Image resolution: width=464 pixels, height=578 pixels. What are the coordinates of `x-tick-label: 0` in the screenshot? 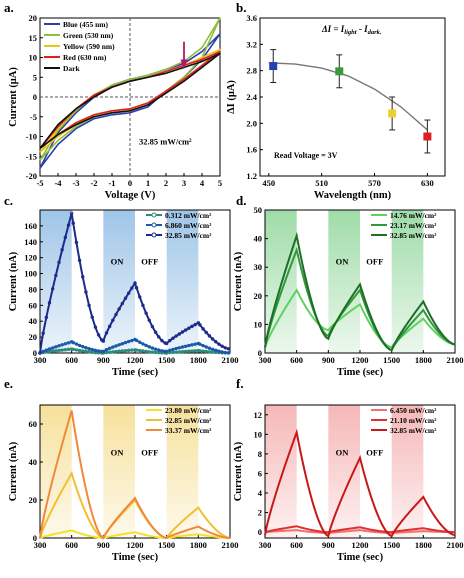 It's located at (130, 183).